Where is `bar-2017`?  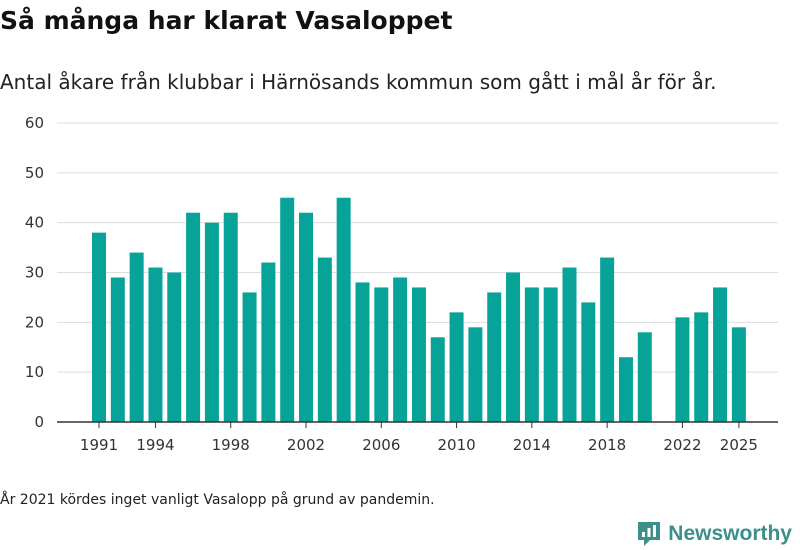 bar-2017 is located at coordinates (588, 362).